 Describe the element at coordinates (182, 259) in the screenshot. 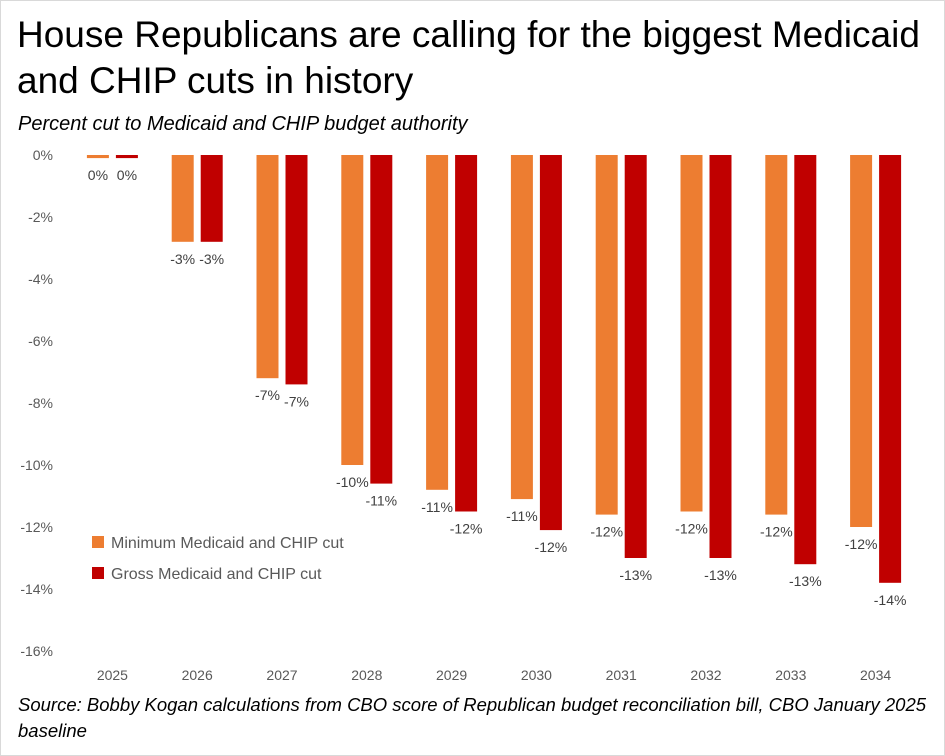

I see `data-label-minimum-2026: -3%` at that location.